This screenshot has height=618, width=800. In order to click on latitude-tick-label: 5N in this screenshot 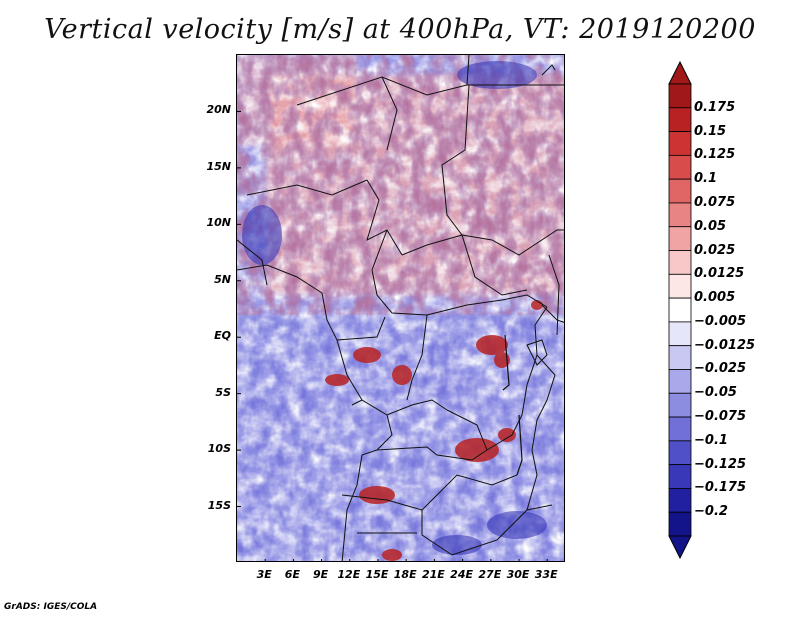, I will do `click(222, 279)`.